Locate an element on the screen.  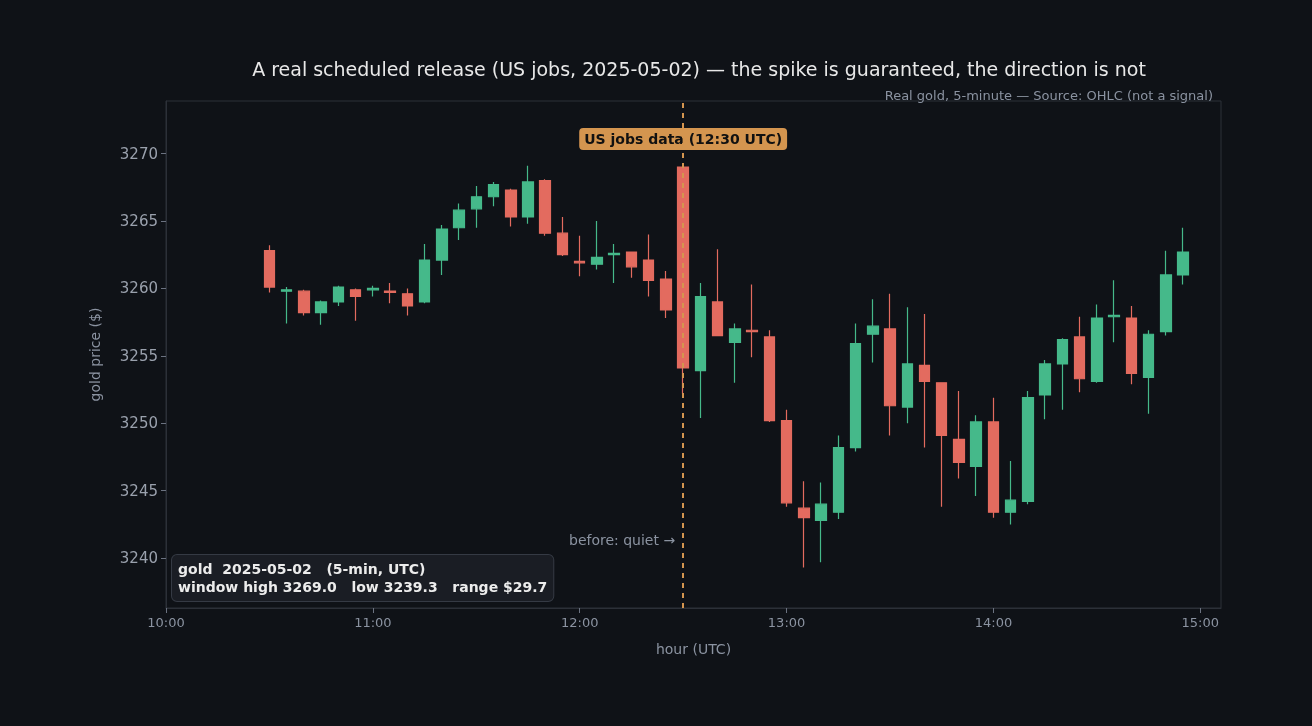
chart-subtitle: Real gold, 5-minute — Source: OHLC (not a signal) is located at coordinates (1049, 95).